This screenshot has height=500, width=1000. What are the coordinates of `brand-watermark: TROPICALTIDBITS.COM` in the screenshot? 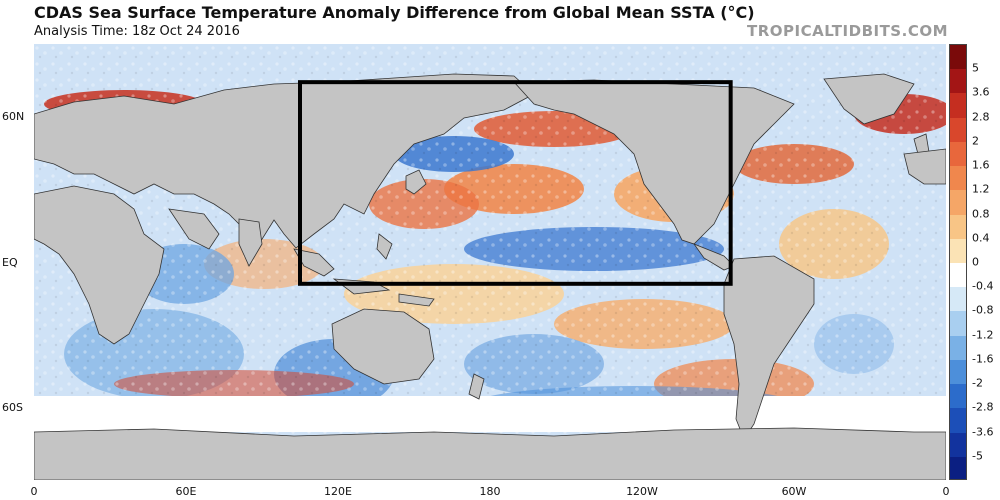 It's located at (847, 31).